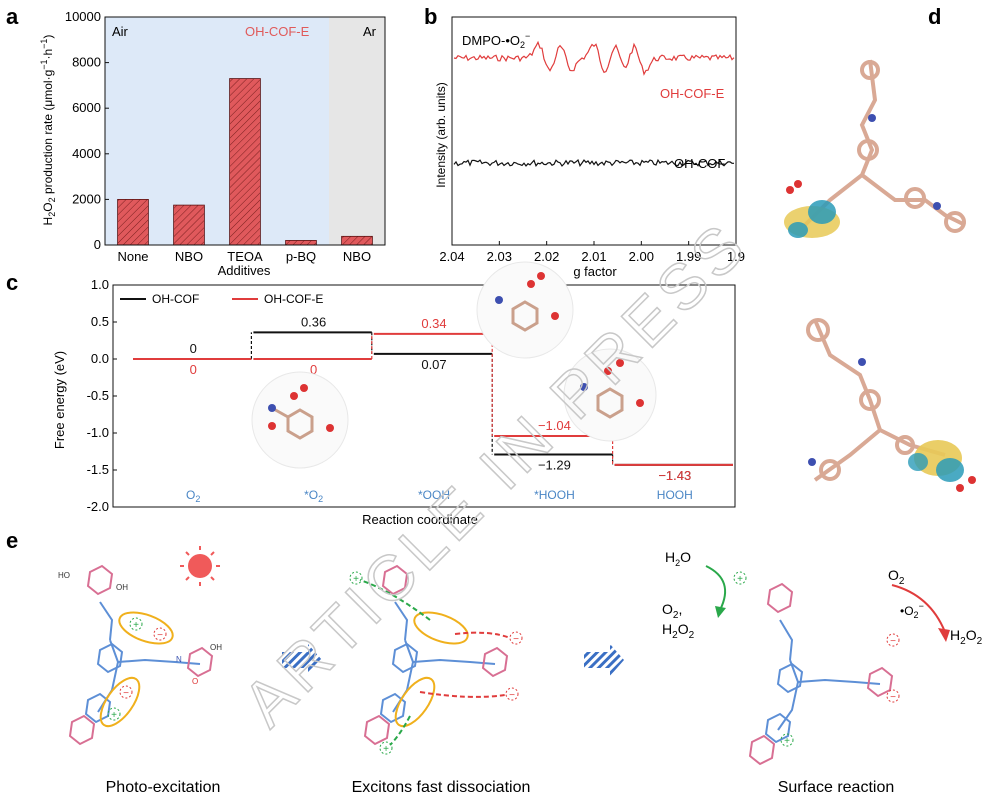  Describe the element at coordinates (195, 681) in the screenshot. I see `o-label: O` at that location.